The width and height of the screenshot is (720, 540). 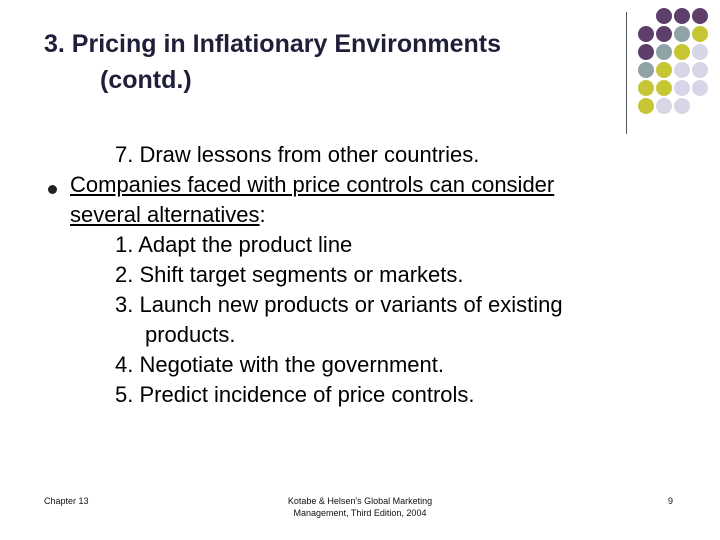 What do you see at coordinates (671, 501) in the screenshot?
I see `footer-page-number: 9` at bounding box center [671, 501].